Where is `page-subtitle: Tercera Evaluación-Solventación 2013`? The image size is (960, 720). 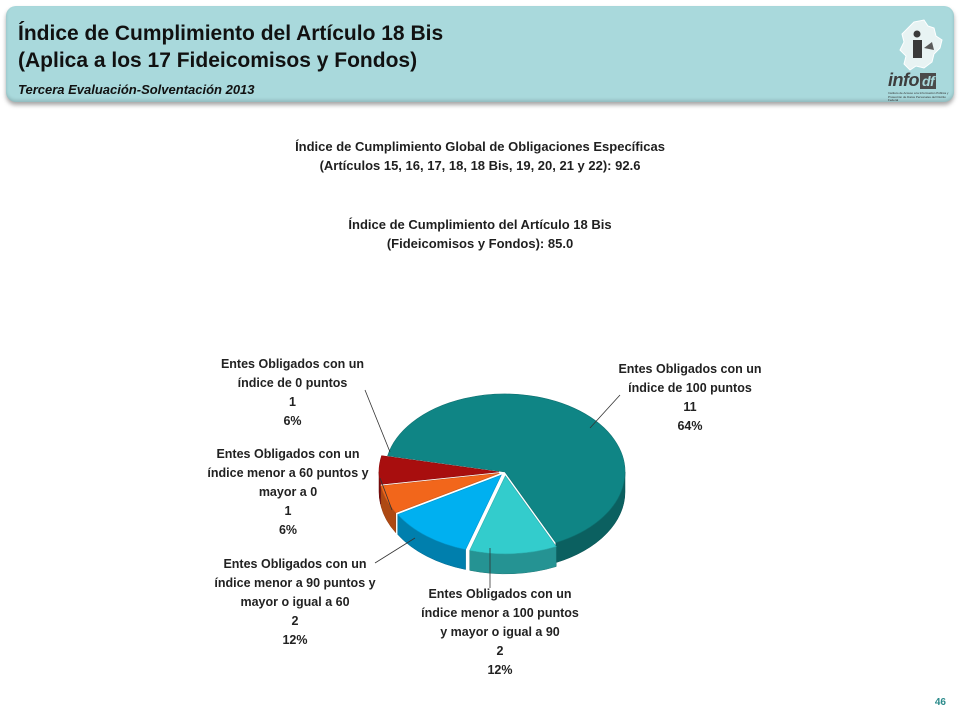 page-subtitle: Tercera Evaluación-Solventación 2013 is located at coordinates (136, 89).